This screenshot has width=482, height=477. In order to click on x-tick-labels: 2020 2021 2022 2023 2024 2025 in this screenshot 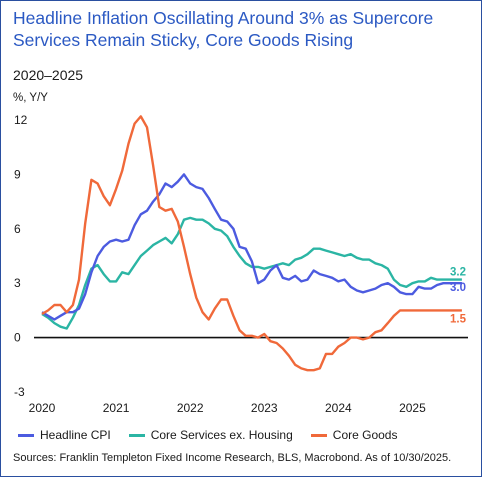, I will do `click(227, 408)`.